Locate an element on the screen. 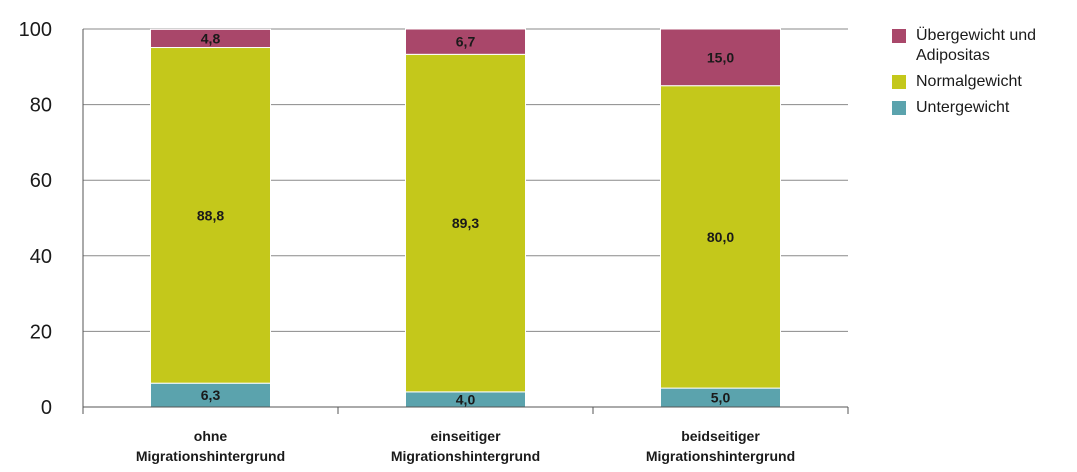  legend-item: Normalgewicht is located at coordinates (982, 82).